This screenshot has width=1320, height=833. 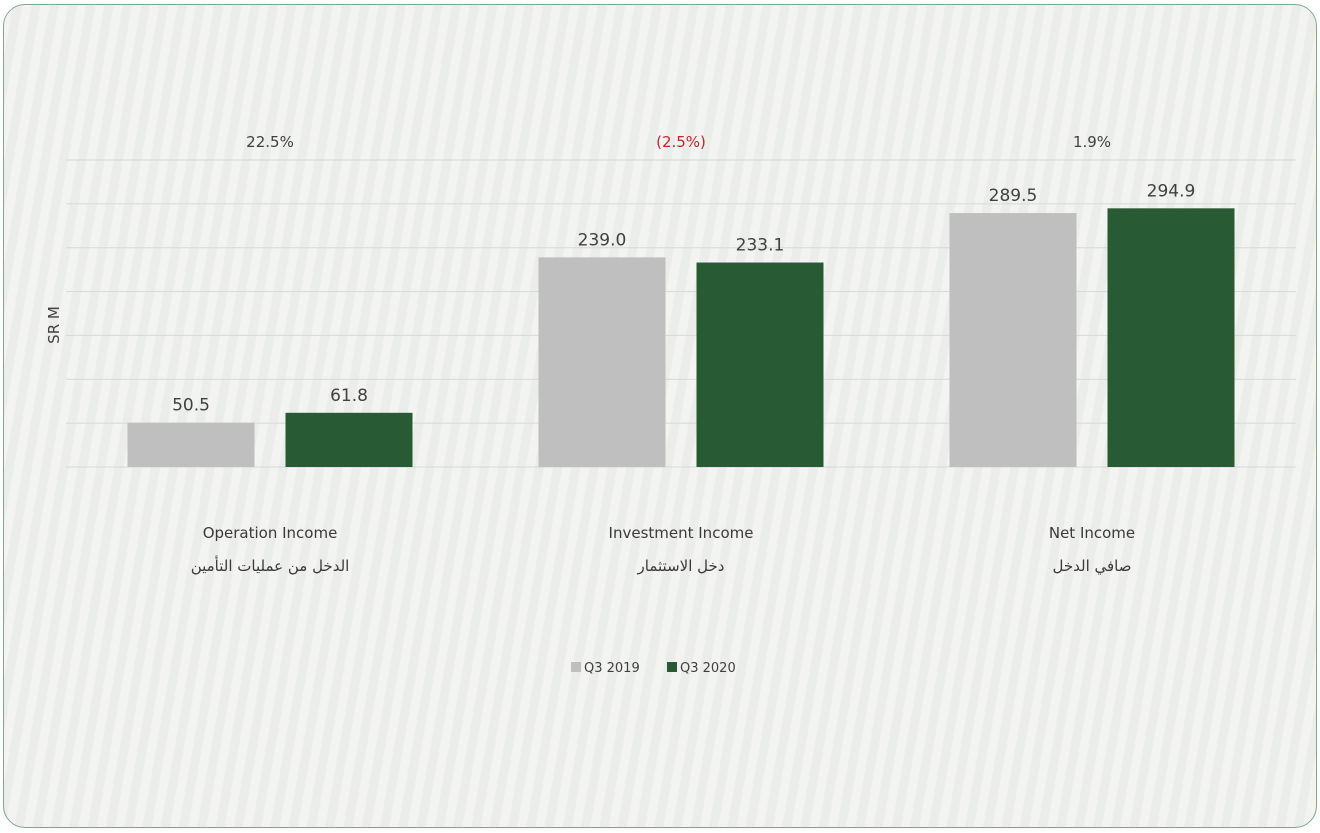 I want to click on data-label: 233.1, so click(x=760, y=246).